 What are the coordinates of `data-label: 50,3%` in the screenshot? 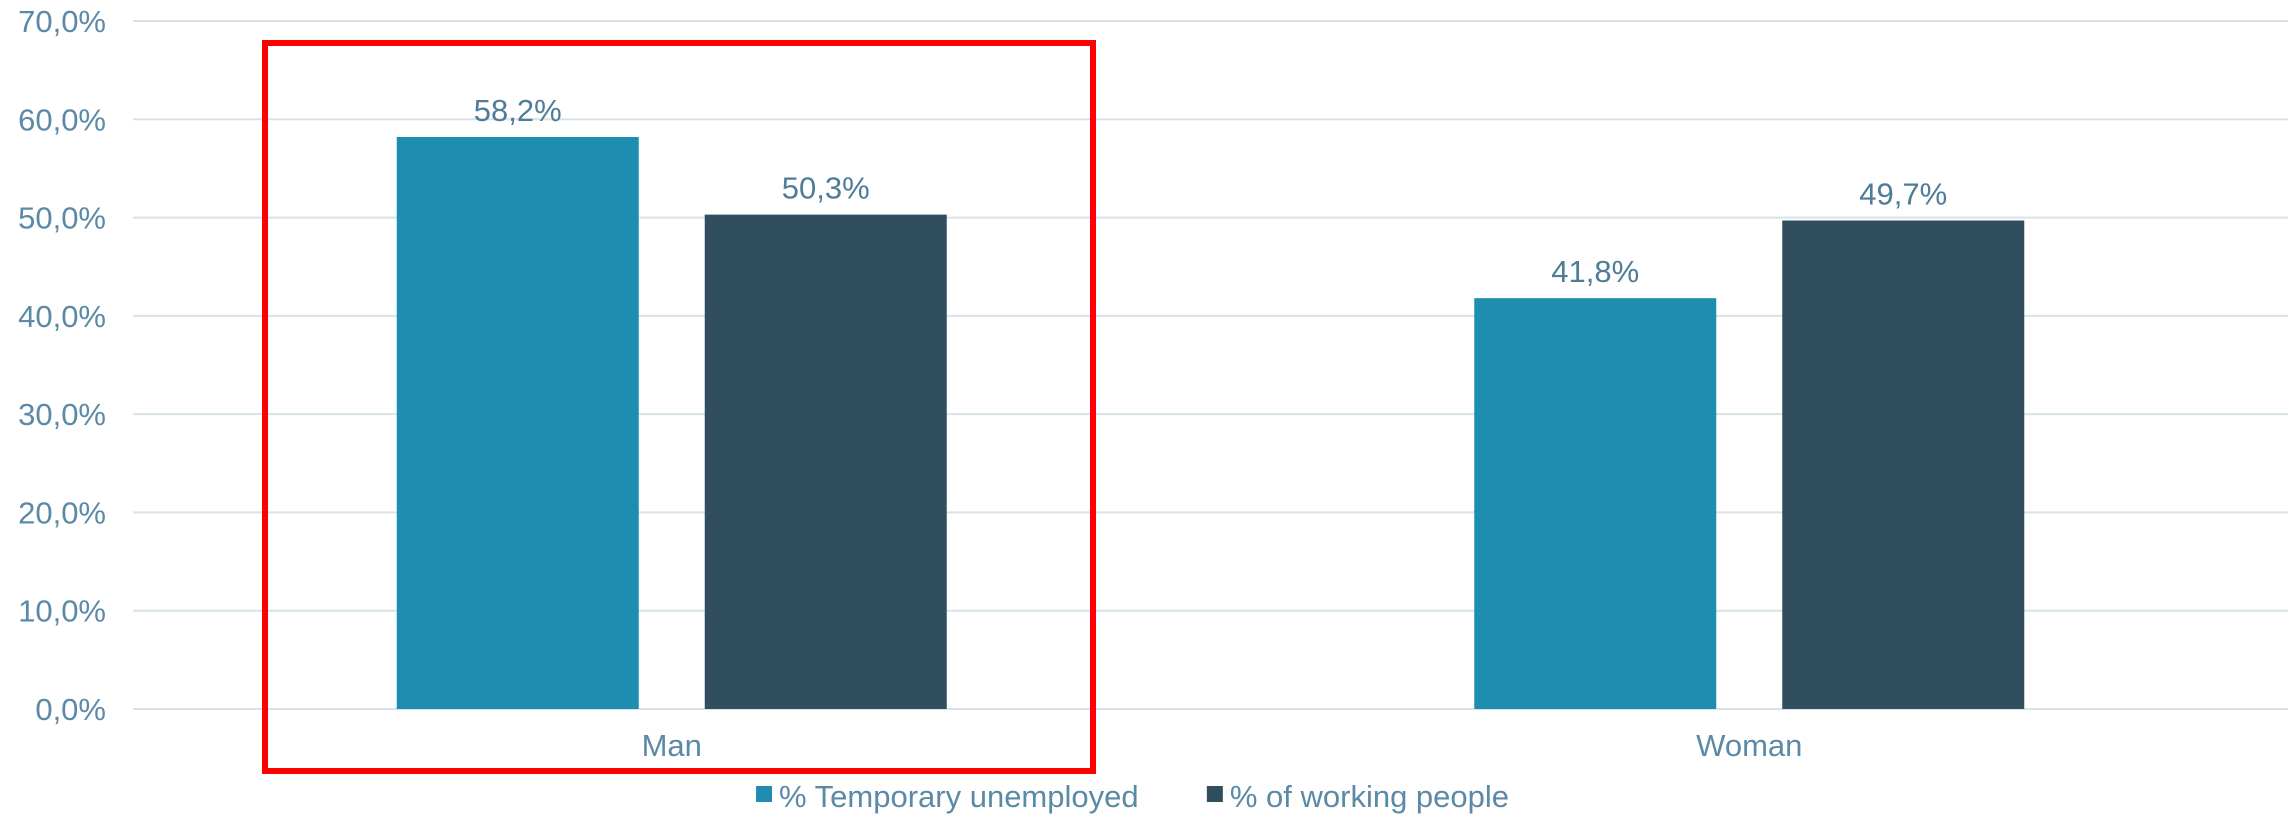 It's located at (826, 188).